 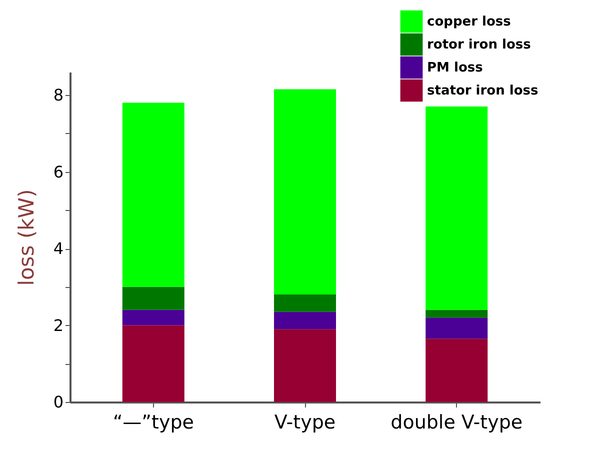 What do you see at coordinates (58, 95) in the screenshot?
I see `y-tick-label: 8` at bounding box center [58, 95].